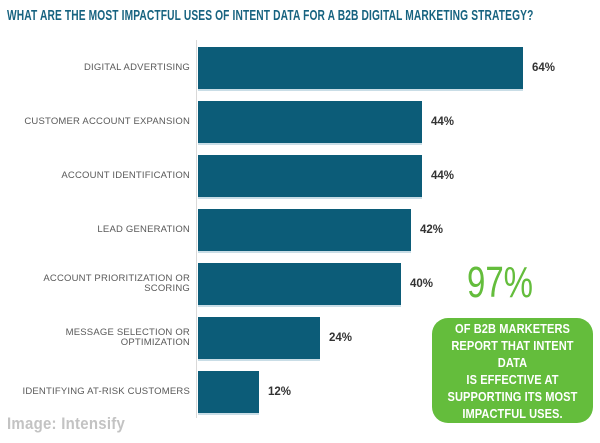  Describe the element at coordinates (196, 229) in the screenshot. I see `y-axis-line` at that location.